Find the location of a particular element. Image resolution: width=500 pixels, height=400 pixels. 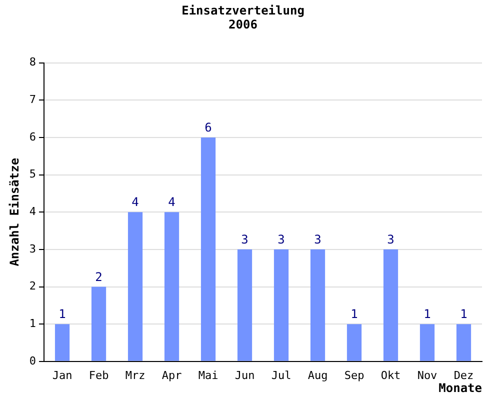

y-tick-label: 5 is located at coordinates (32, 174).